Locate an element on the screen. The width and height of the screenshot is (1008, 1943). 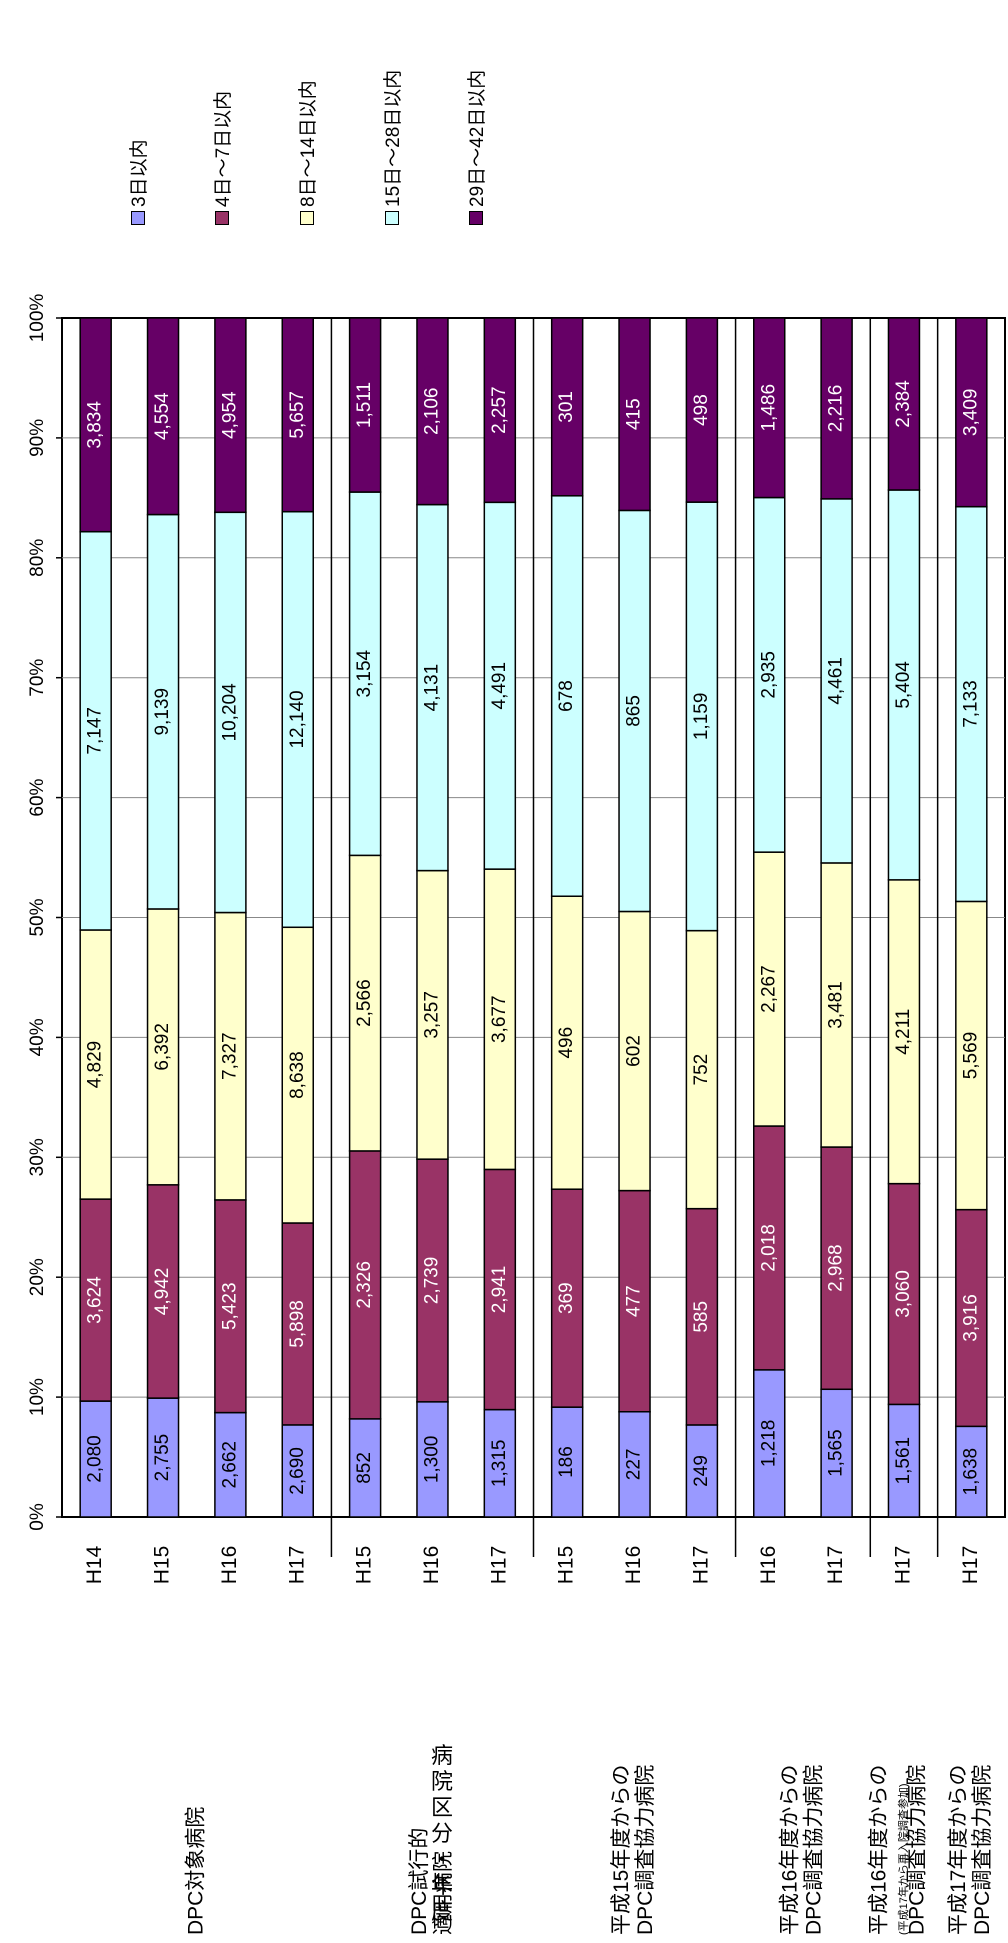
data-label: 4,211 is located at coordinates (903, 1032).